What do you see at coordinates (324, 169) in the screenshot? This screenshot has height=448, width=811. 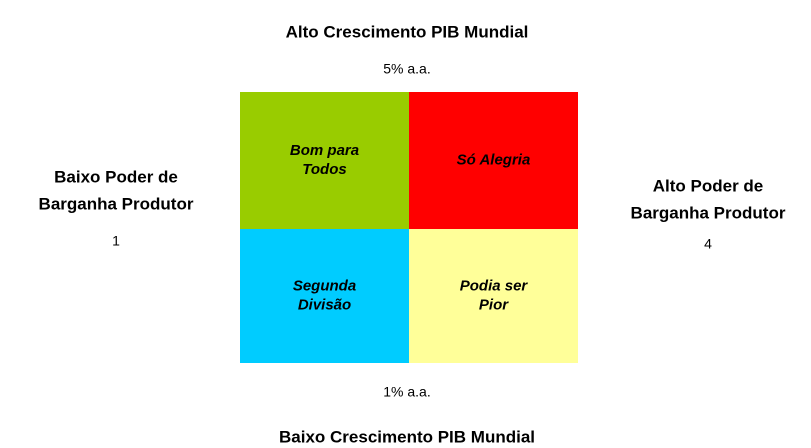 I see `quadrant-label: Todos` at bounding box center [324, 169].